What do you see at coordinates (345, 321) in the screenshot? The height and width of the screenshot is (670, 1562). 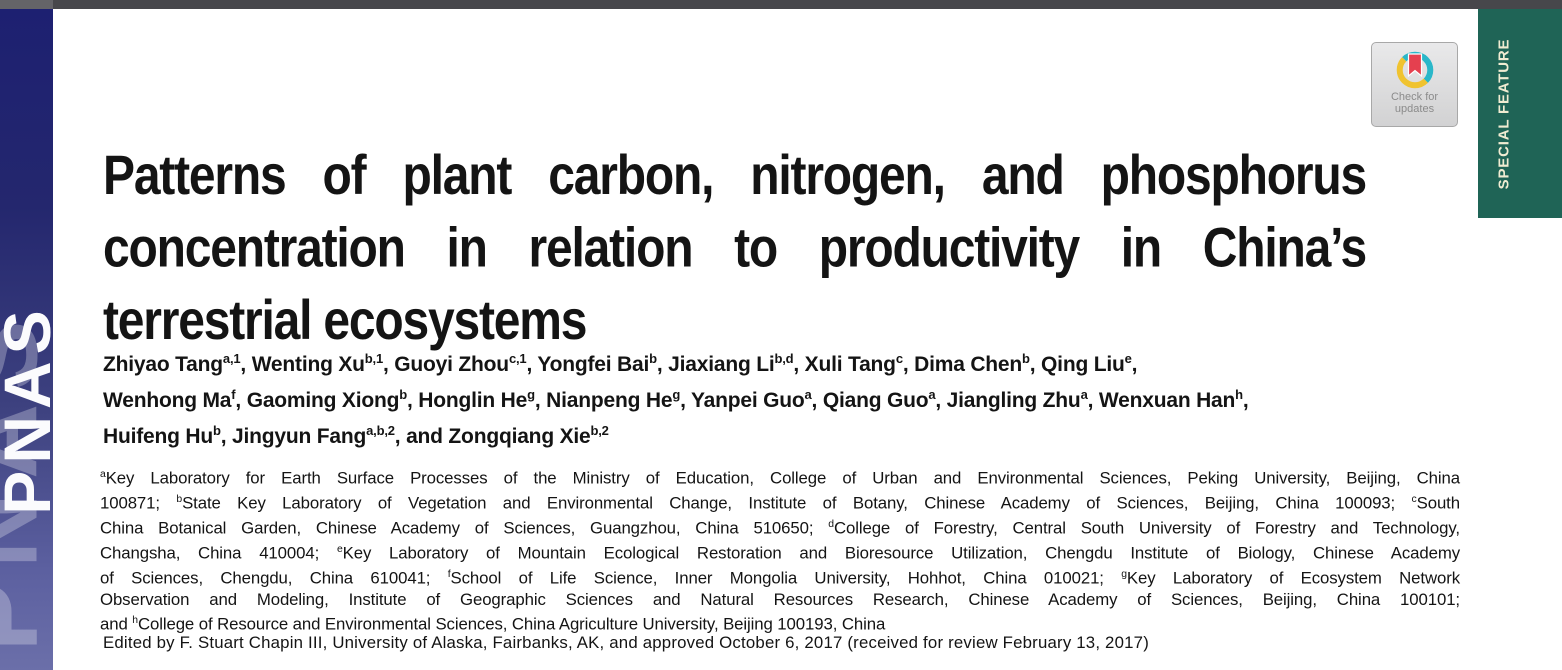 I see `article-title-line: terrestrial ecosystems` at bounding box center [345, 321].